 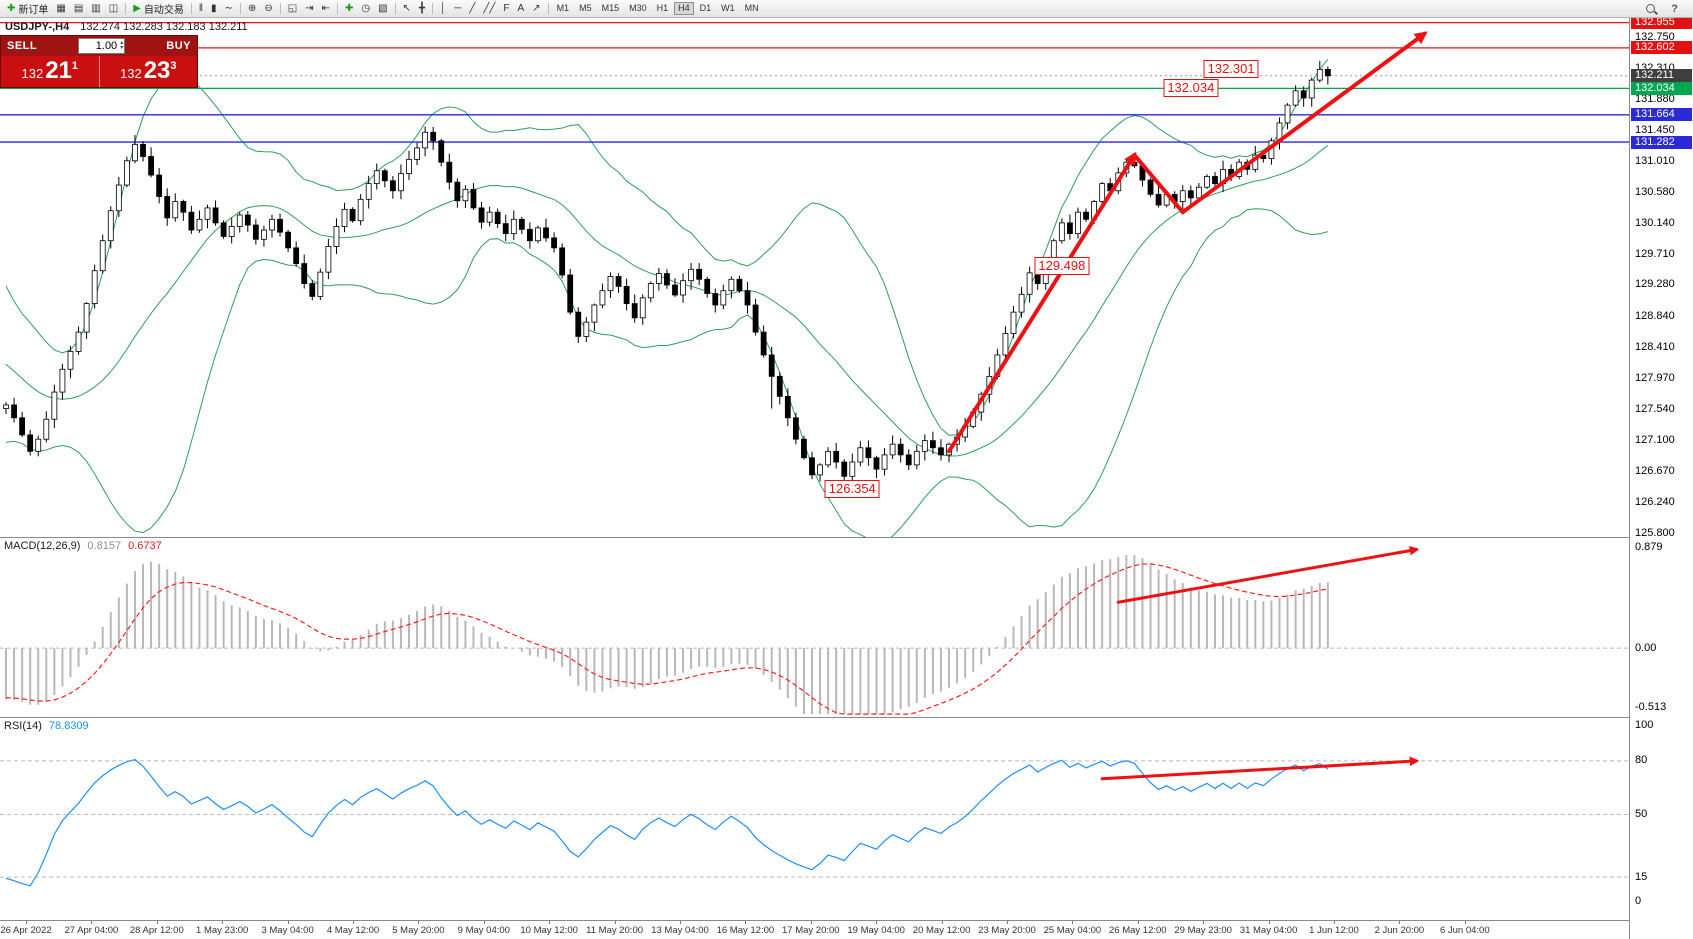 I want to click on autotrading-button-label: 自动交易, so click(x=163, y=10).